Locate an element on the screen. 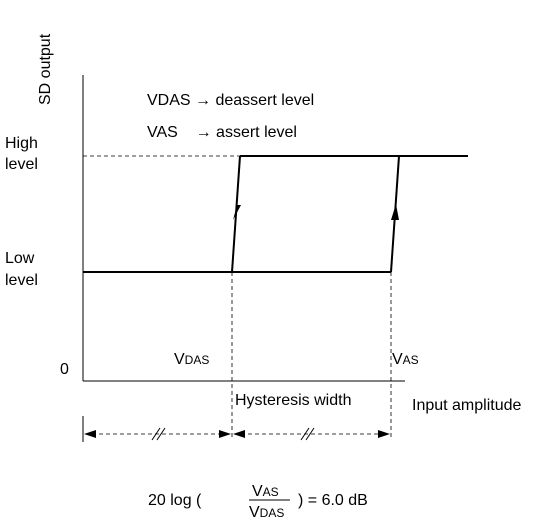 Image resolution: width=558 pixels, height=525 pixels. hysteresis-width-label: Hysteresis width is located at coordinates (293, 400).